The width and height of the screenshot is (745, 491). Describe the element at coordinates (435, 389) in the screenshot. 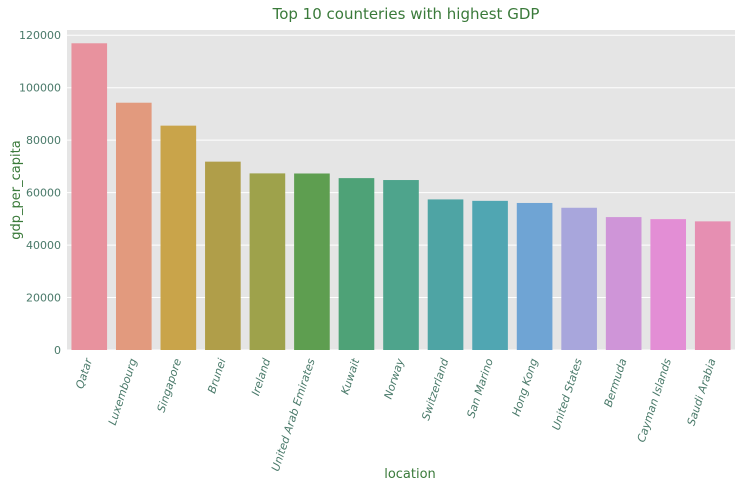

I see `x-tick-label: Switzerland` at that location.